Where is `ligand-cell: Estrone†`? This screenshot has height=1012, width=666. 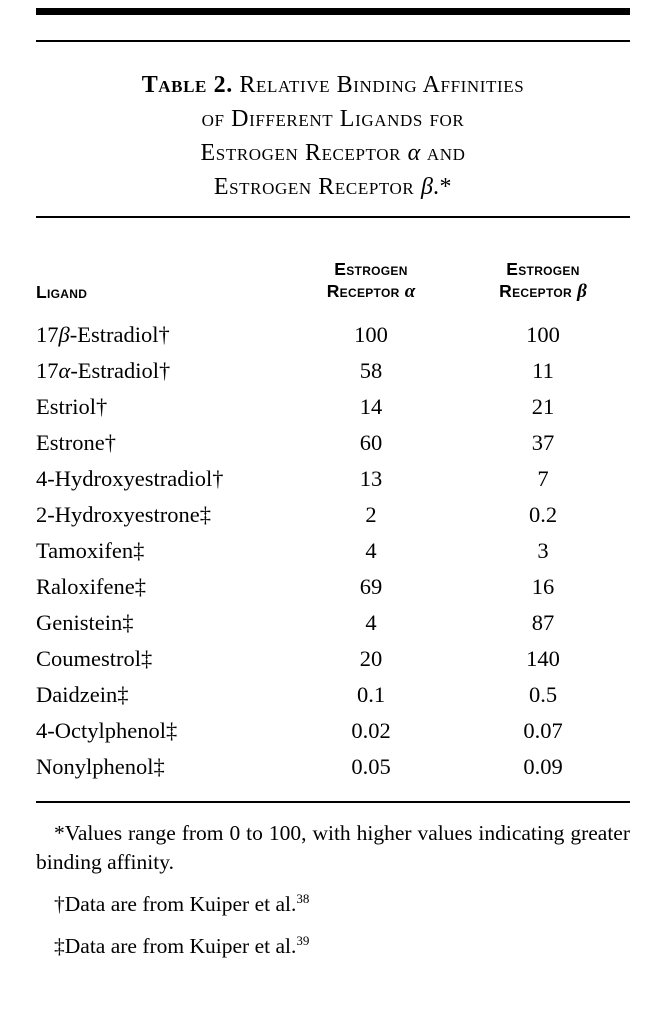 ligand-cell: Estrone† is located at coordinates (76, 442).